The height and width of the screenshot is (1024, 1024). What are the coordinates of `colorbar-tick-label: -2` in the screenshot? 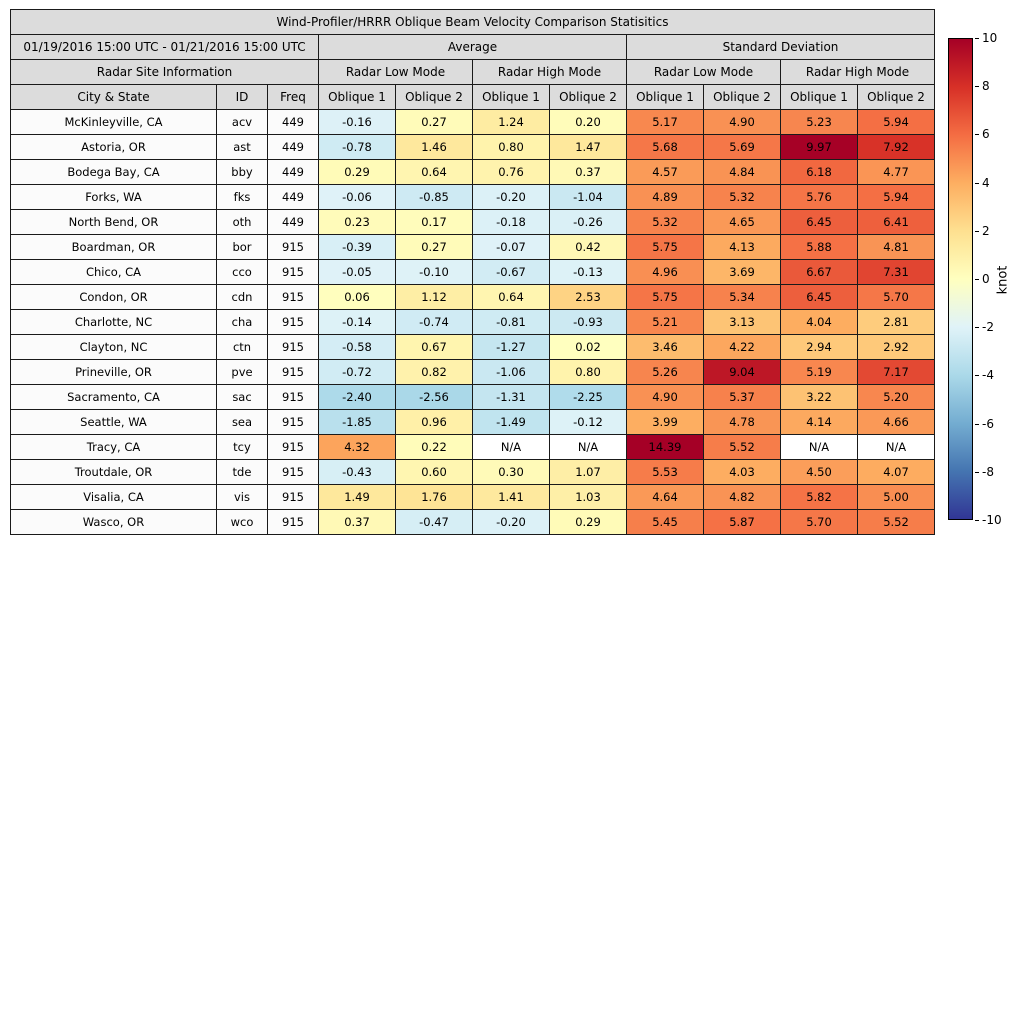 It's located at (988, 327).